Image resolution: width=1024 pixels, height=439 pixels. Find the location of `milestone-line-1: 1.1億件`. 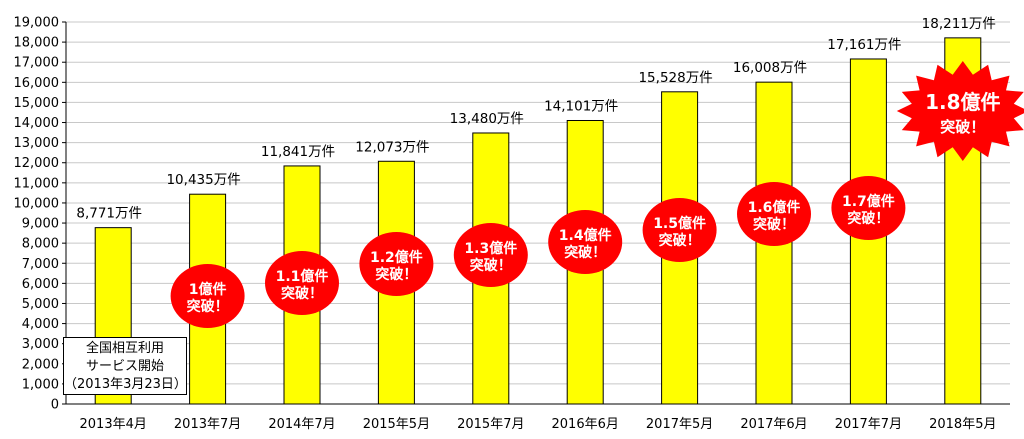

milestone-line-1: 1.1億件 is located at coordinates (302, 276).